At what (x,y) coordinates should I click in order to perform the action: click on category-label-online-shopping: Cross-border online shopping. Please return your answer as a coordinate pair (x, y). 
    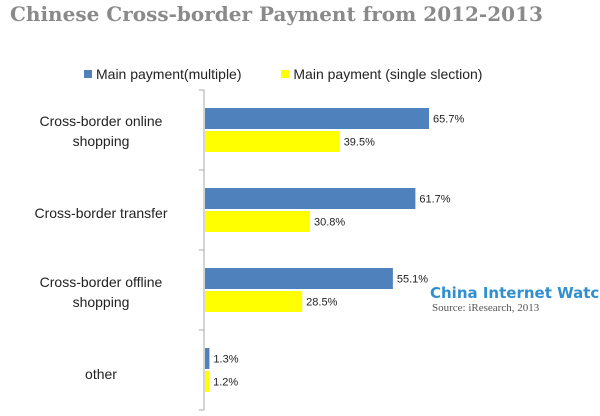
    Looking at the image, I should click on (101, 131).